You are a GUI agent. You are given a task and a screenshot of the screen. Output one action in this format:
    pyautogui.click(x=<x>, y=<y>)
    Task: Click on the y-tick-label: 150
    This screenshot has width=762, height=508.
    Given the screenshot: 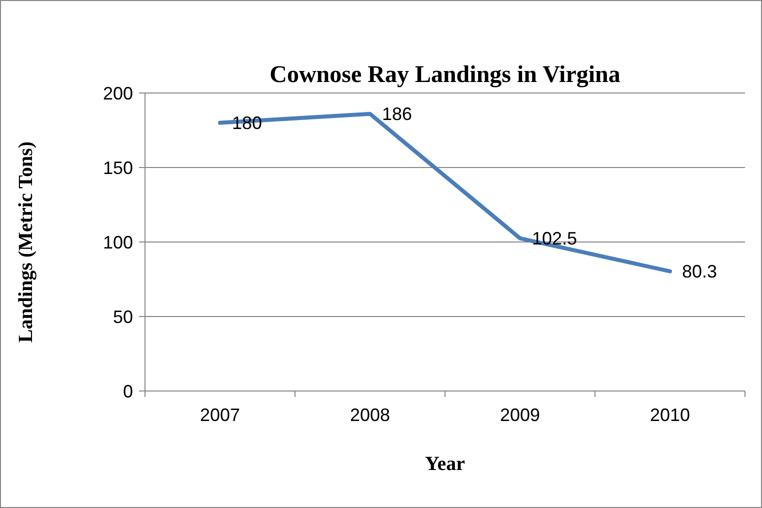 What is the action you would take?
    pyautogui.click(x=117, y=168)
    